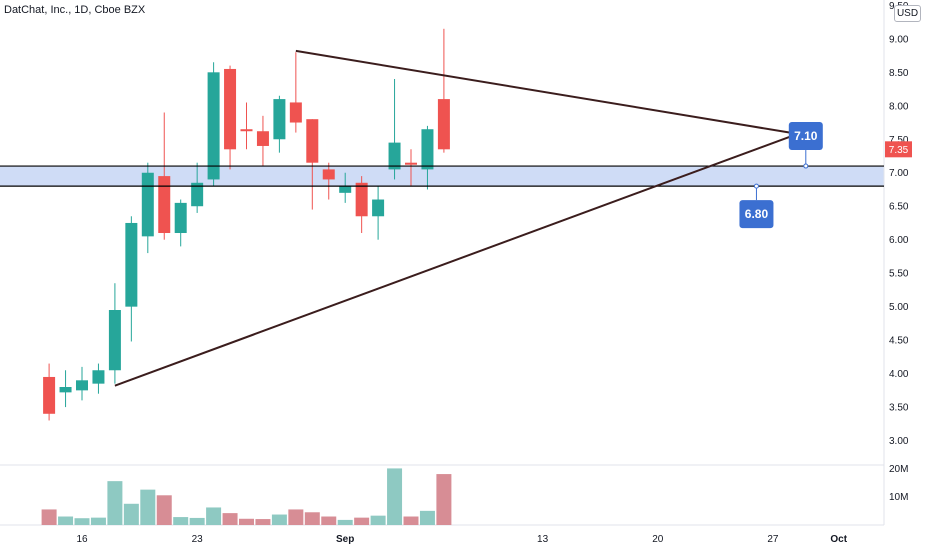  I want to click on volume-tick-label: 20M, so click(898, 469).